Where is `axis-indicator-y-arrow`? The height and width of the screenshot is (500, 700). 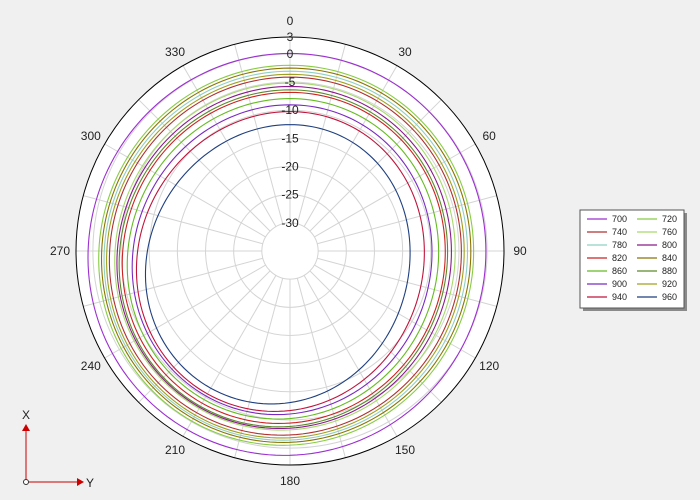
axis-indicator-y-arrow is located at coordinates (80, 482).